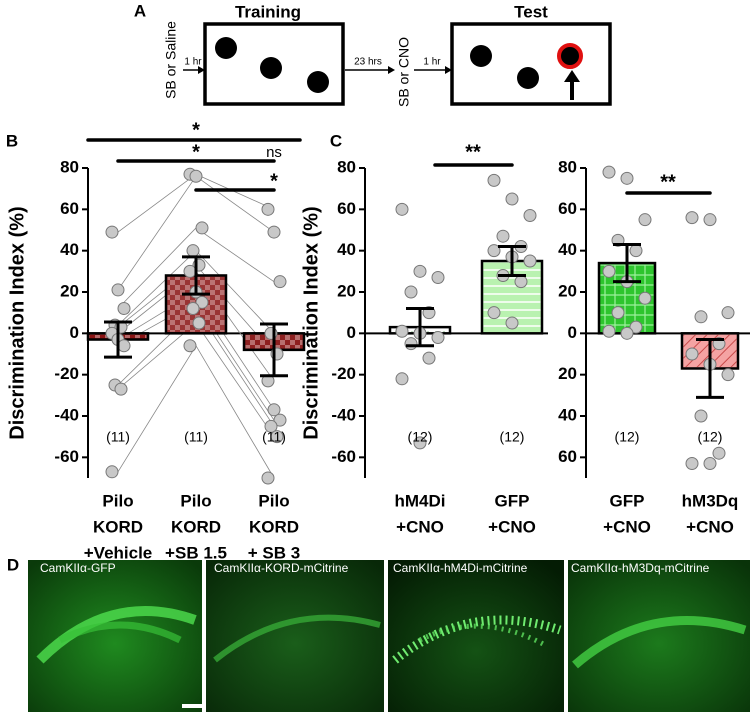 This screenshot has height=715, width=752. Describe the element at coordinates (570, 56) in the screenshot. I see `moved-object` at that location.